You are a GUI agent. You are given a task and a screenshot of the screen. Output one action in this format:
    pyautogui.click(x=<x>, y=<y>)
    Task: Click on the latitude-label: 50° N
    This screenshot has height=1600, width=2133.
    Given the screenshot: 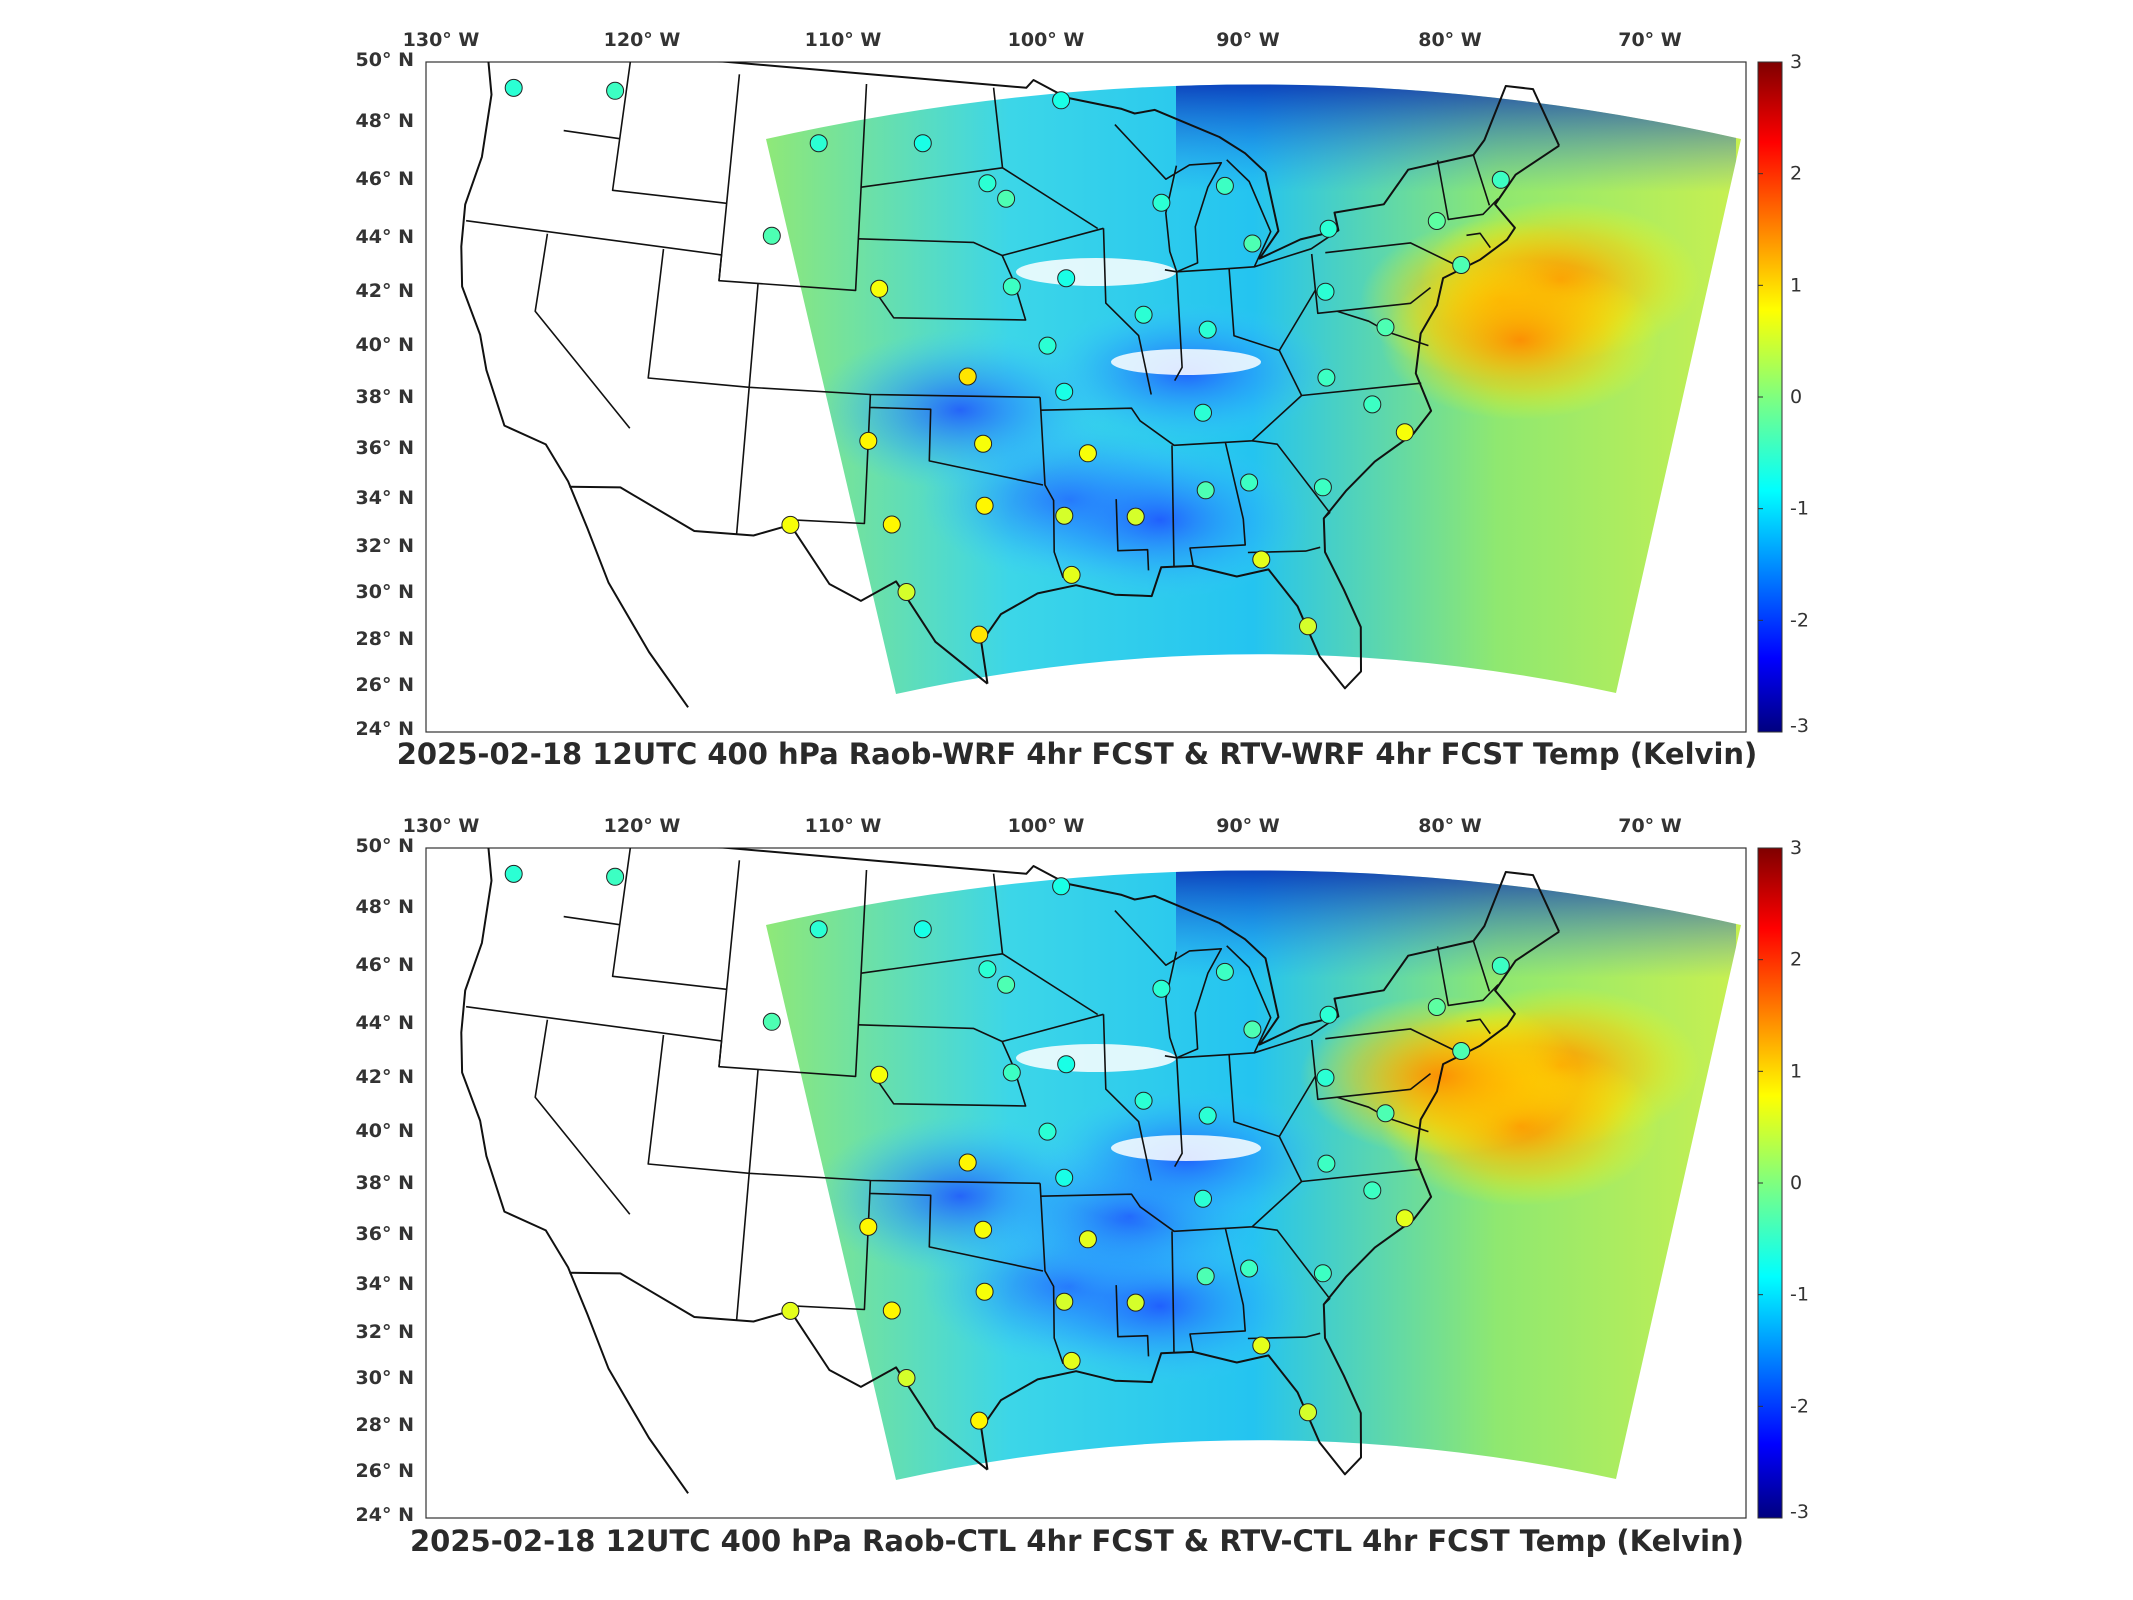 What is the action you would take?
    pyautogui.click(x=385, y=846)
    